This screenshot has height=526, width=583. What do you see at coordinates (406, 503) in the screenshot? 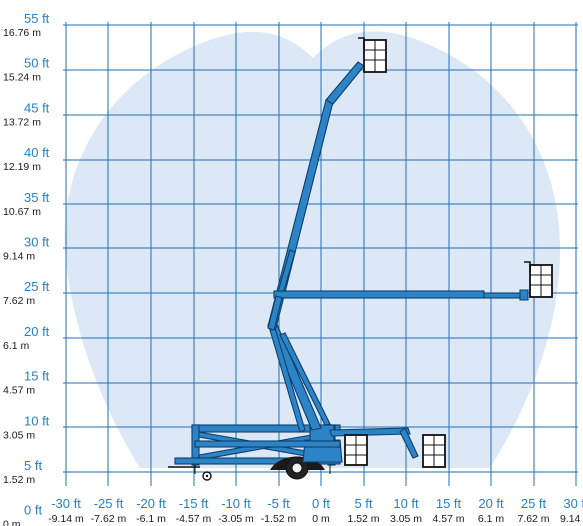
I see `x-label-ft: 10 ft` at bounding box center [406, 503].